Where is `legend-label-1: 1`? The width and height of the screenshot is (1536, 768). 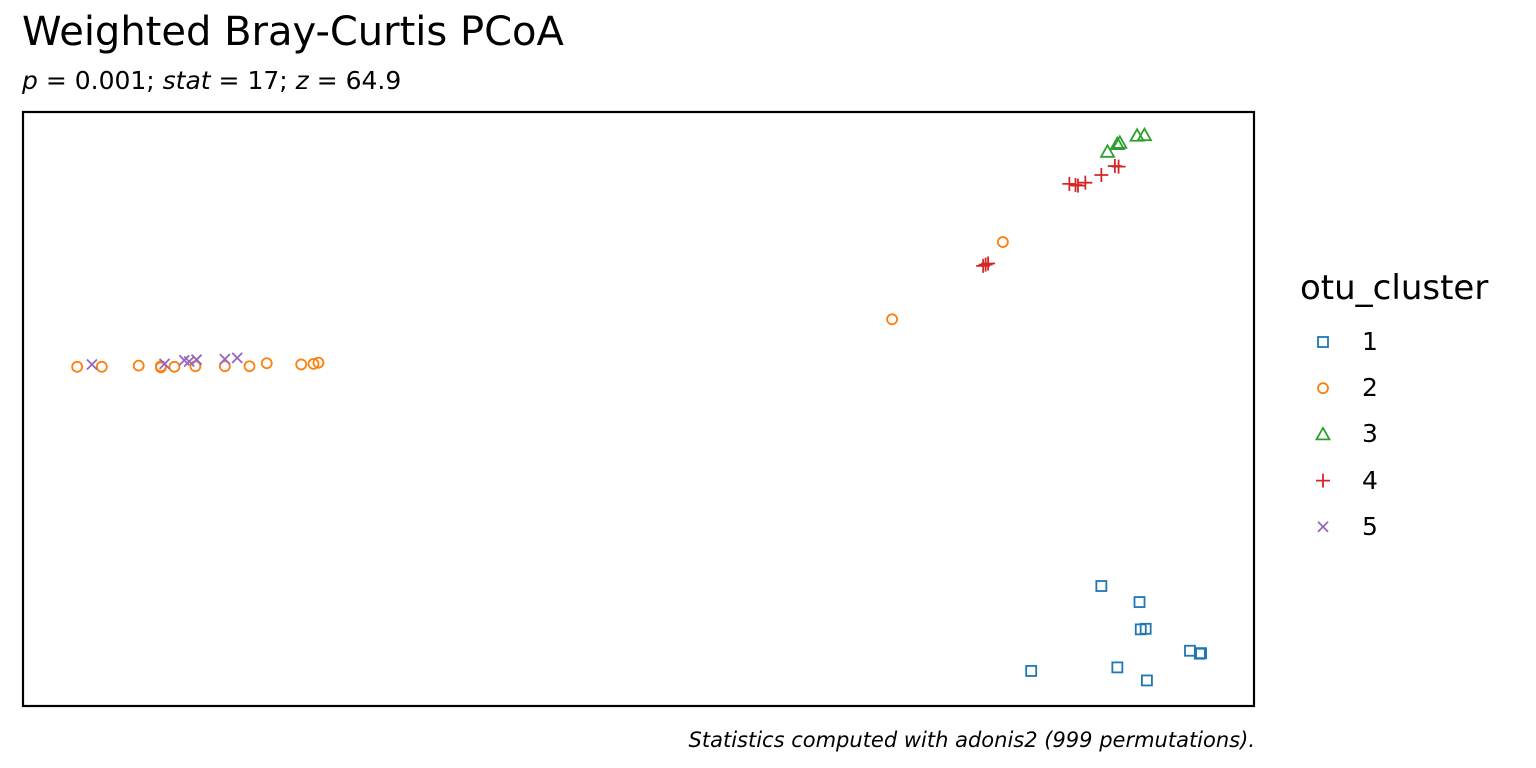
legend-label-1: 1 is located at coordinates (1370, 341).